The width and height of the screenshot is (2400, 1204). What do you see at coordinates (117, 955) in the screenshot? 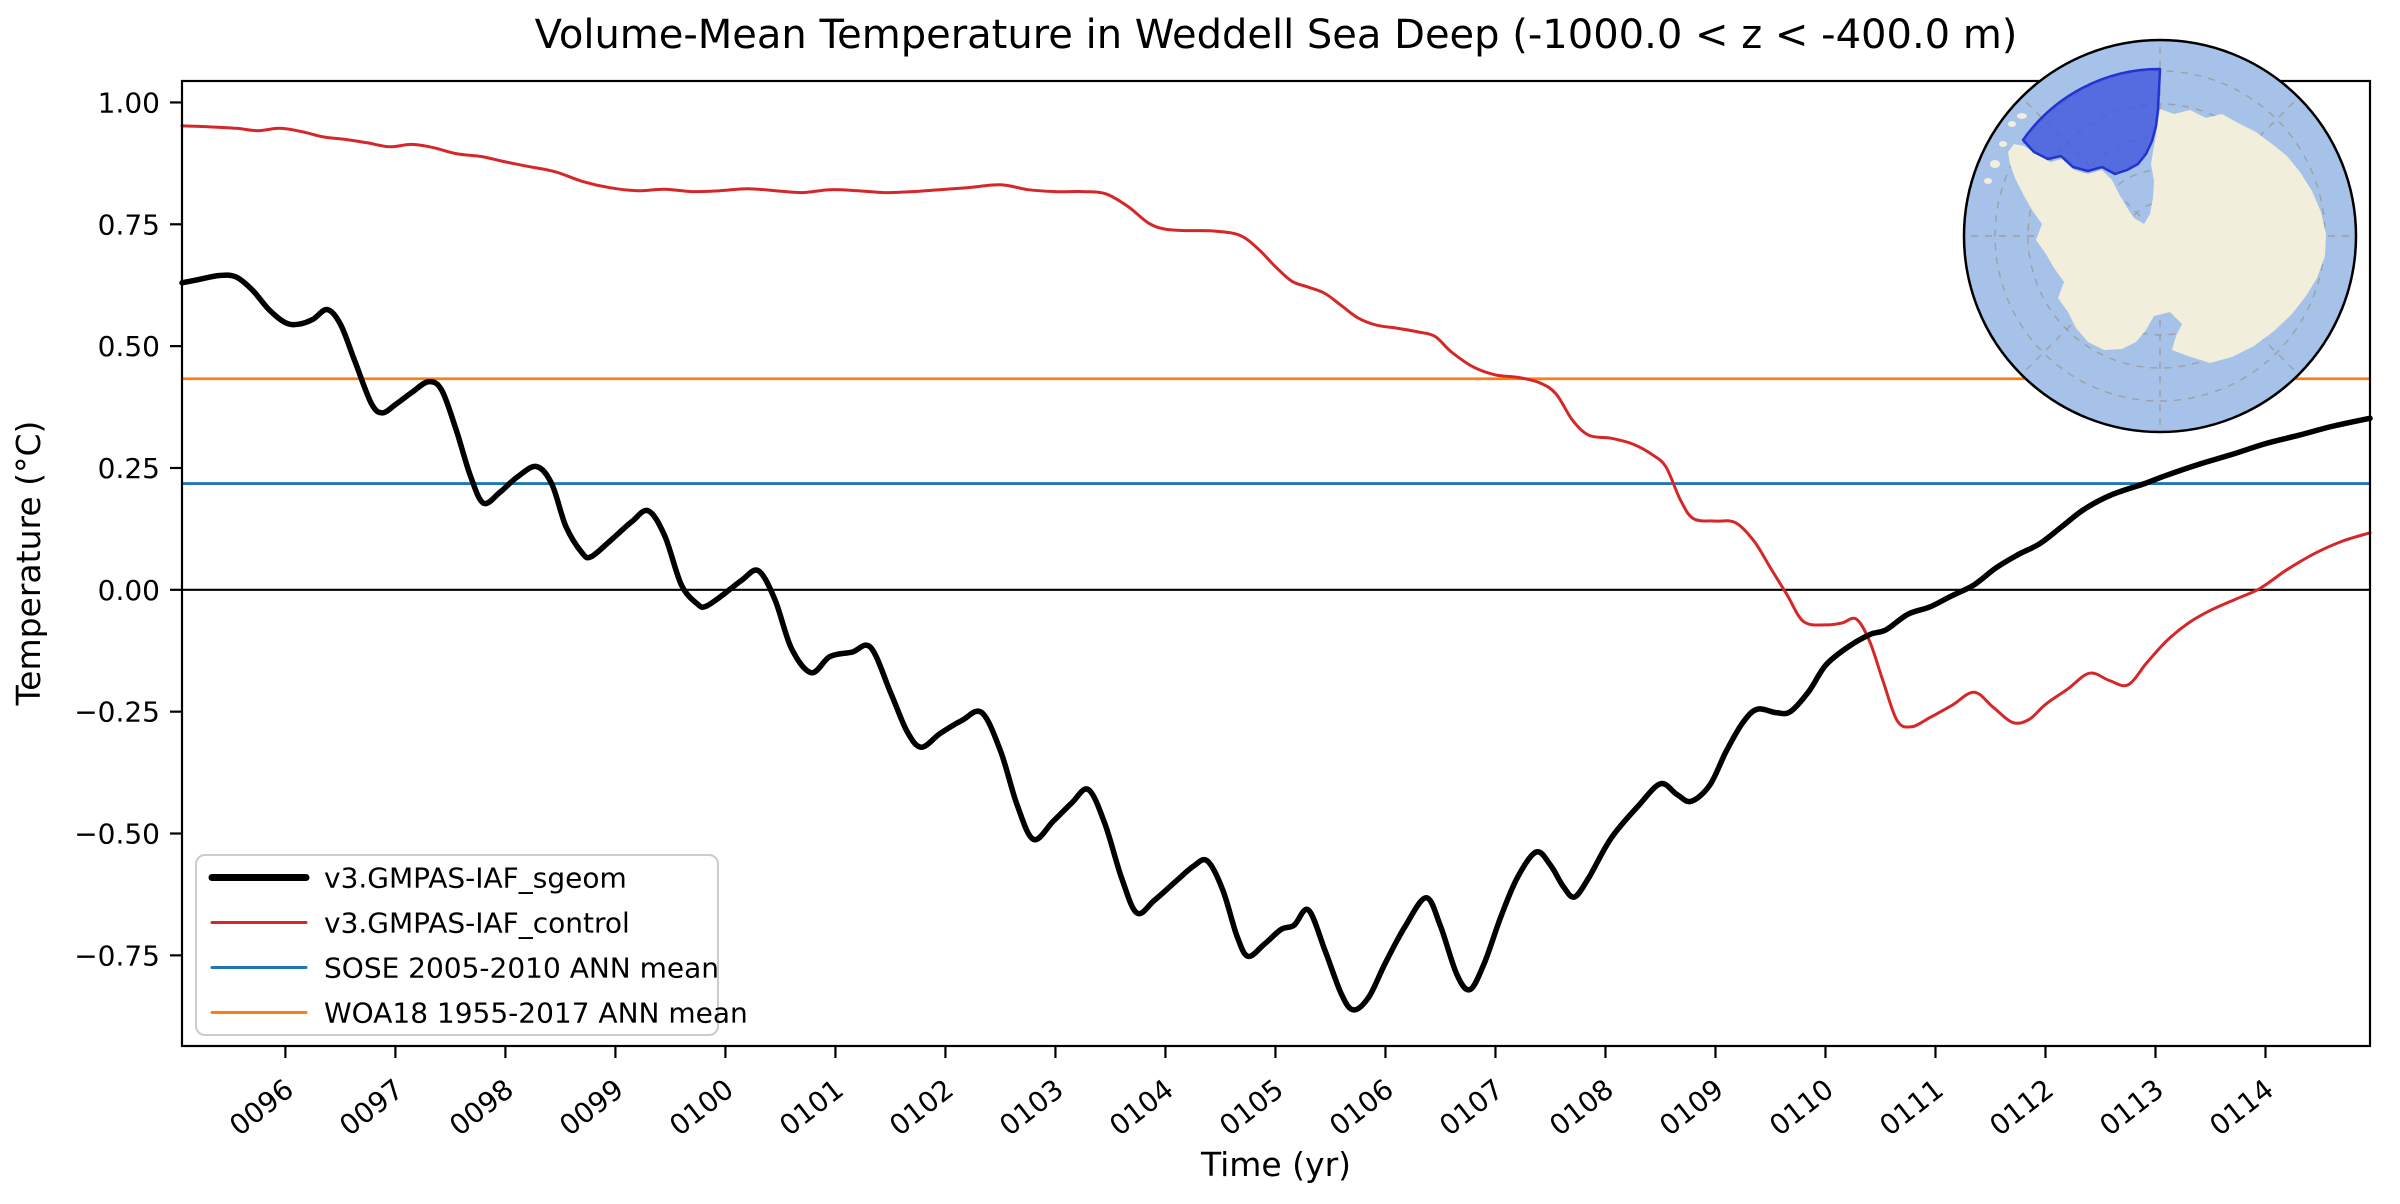
I see `y-tick-label: −0.75` at bounding box center [117, 955].